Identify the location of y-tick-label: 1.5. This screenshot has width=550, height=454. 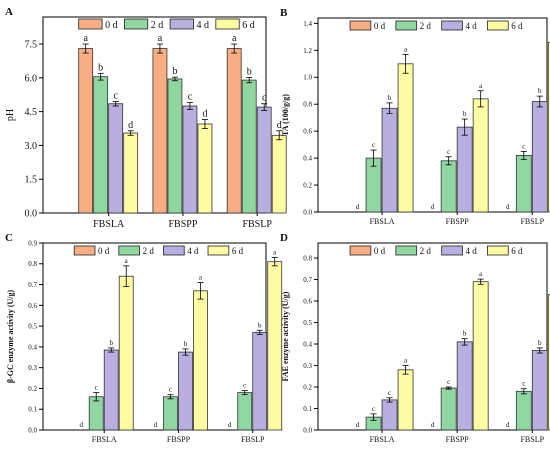
(31, 180).